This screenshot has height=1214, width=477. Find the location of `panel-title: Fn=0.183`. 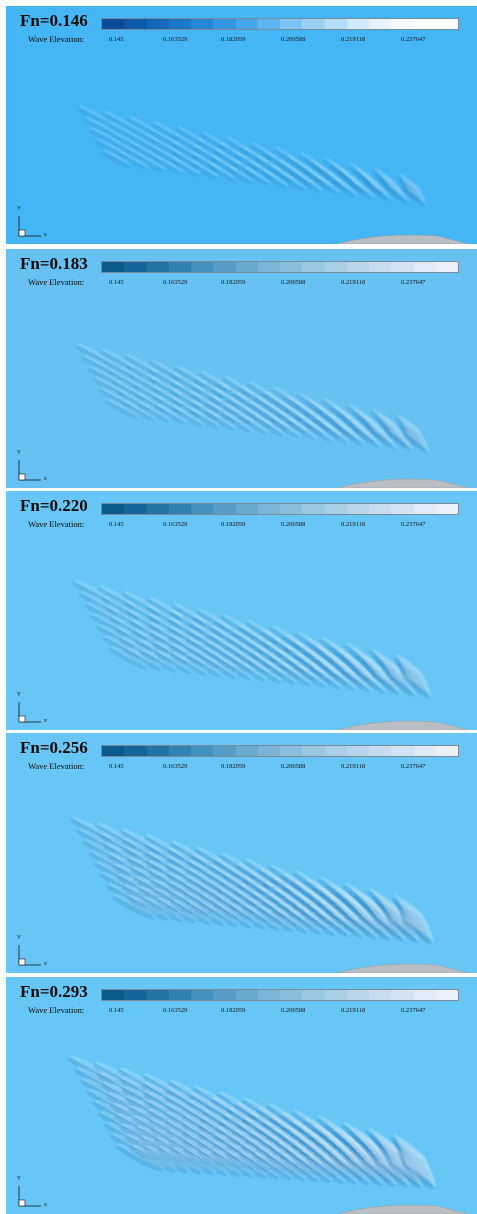

panel-title: Fn=0.183 is located at coordinates (54, 263).